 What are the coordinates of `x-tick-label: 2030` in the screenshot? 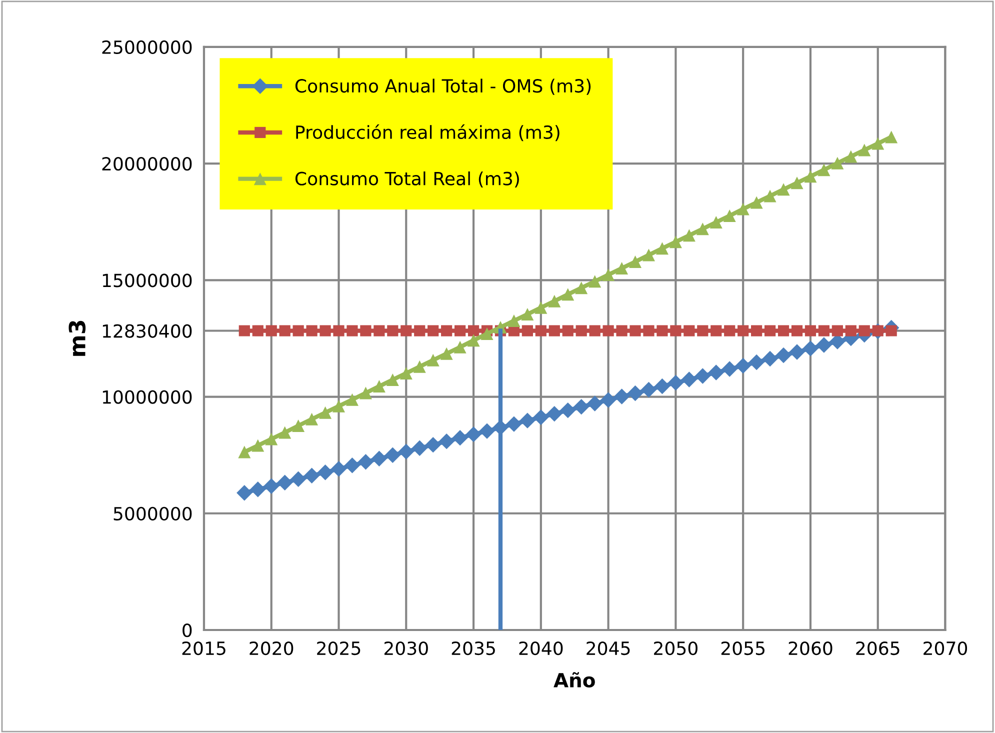 It's located at (406, 648).